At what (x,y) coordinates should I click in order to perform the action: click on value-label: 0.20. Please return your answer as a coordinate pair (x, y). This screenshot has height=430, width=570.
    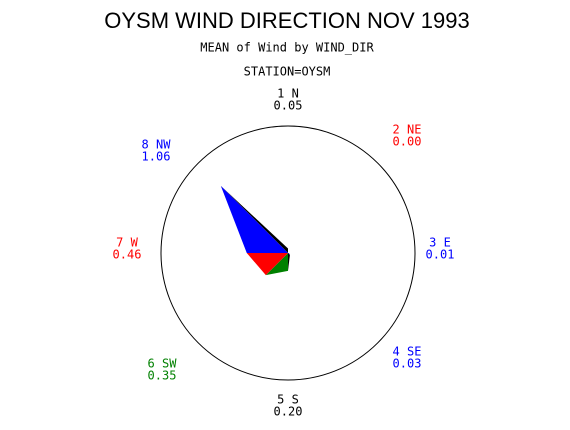
    Looking at the image, I should click on (288, 412).